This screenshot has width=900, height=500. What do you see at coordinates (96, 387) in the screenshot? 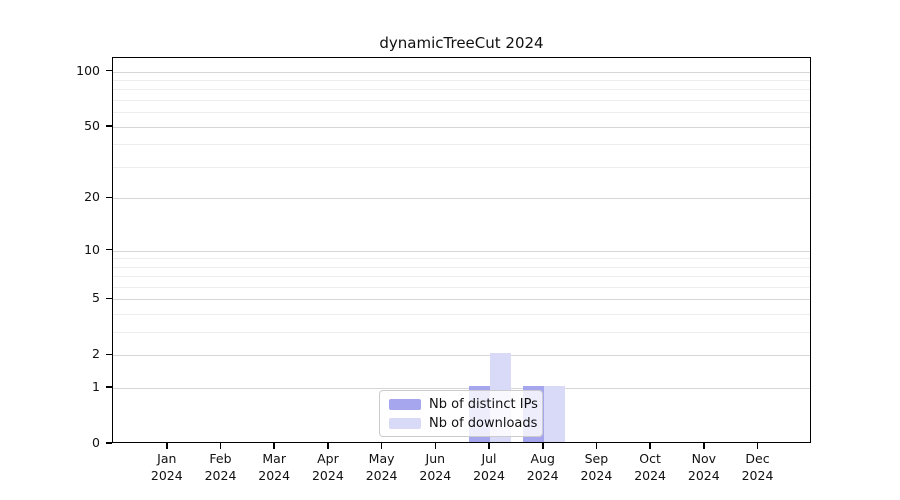
I see `y-tick-label-1: 1` at bounding box center [96, 387].